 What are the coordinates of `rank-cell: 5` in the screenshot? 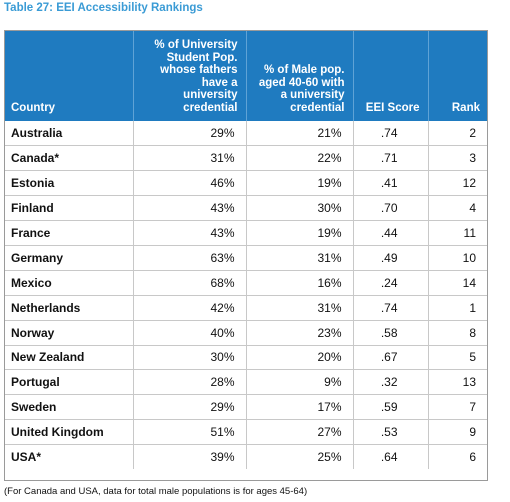 It's located at (458, 358).